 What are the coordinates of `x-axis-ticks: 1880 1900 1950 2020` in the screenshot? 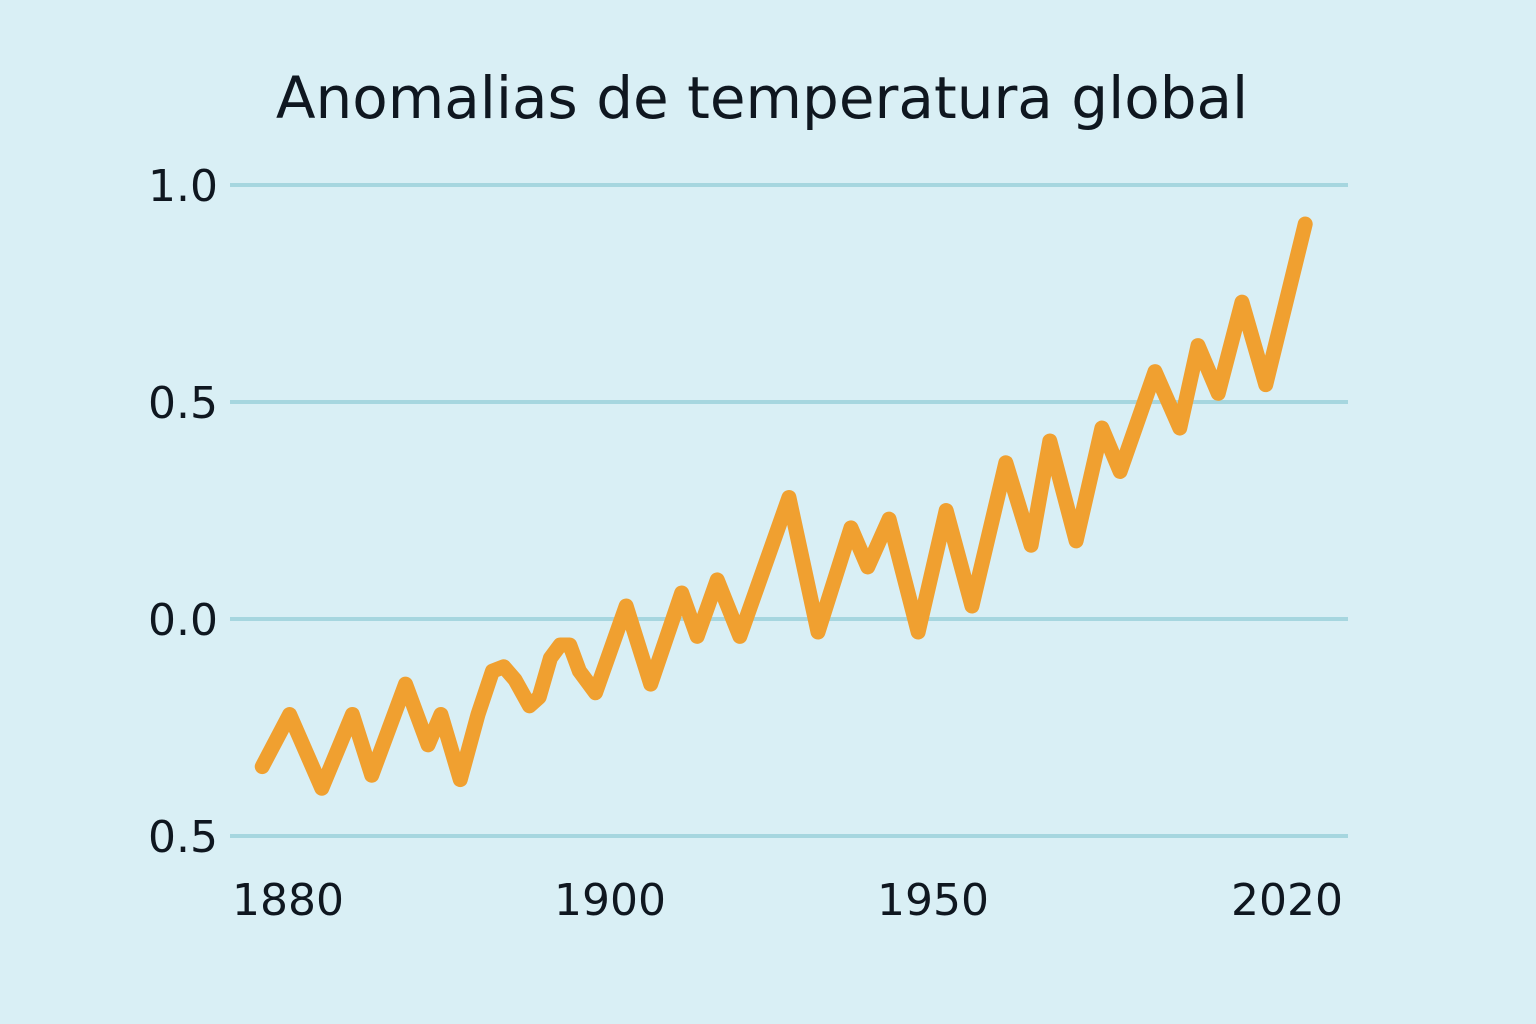 It's located at (787, 900).